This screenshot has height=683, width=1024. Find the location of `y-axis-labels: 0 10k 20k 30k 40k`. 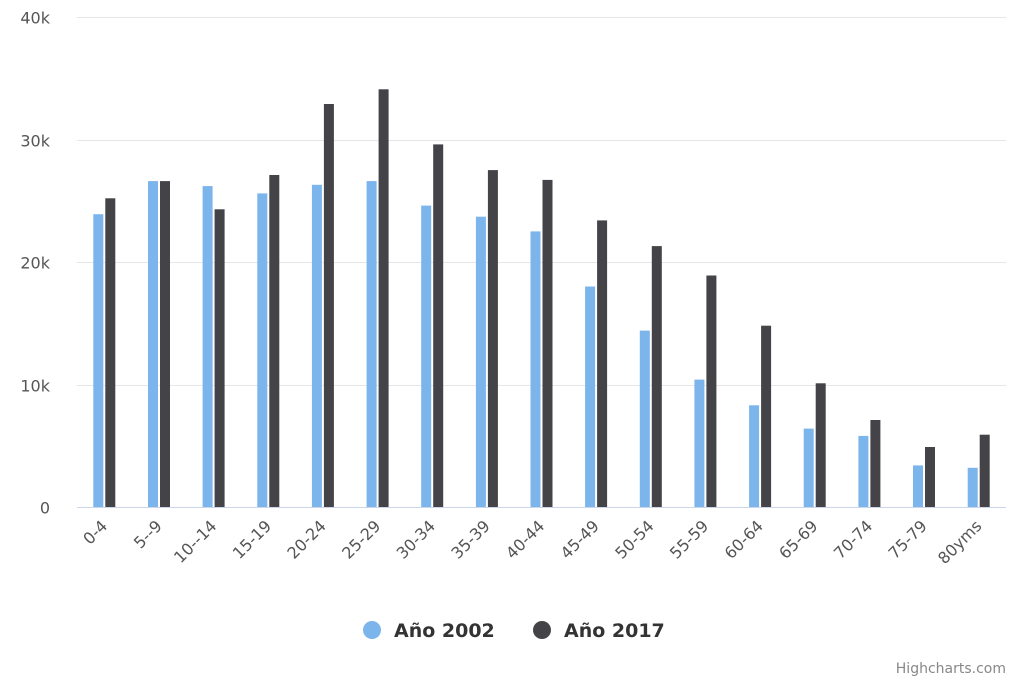

y-axis-labels: 0 10k 20k 30k 40k is located at coordinates (35, 263).